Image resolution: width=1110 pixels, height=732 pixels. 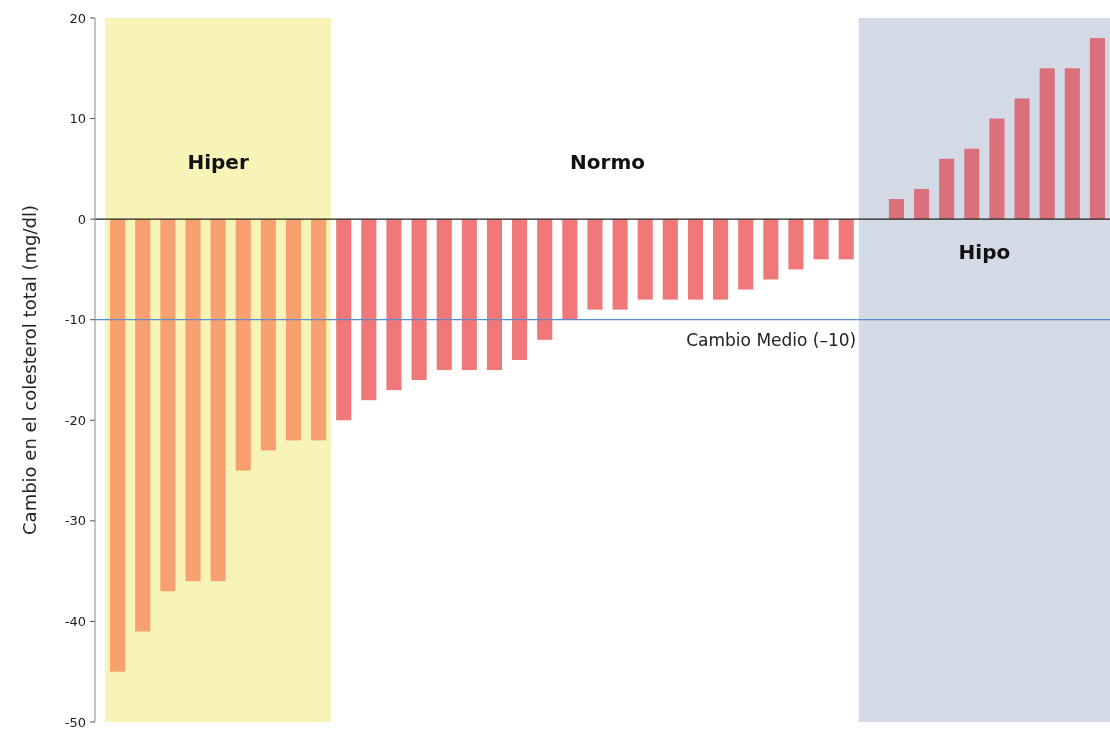 I want to click on y-tick-label: -30, so click(x=75, y=521).